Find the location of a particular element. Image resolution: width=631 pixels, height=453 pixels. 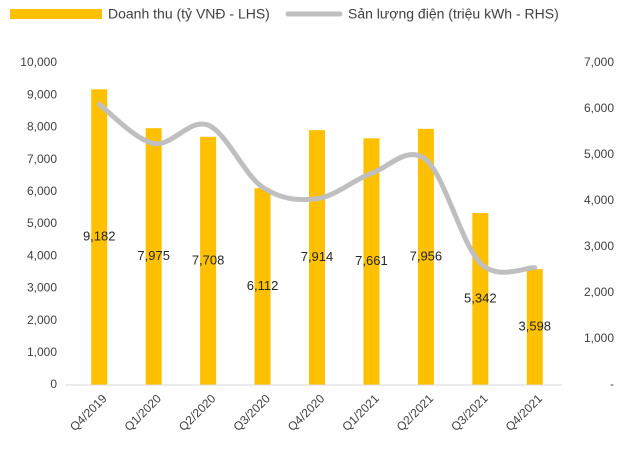

y-tick-label: 8,000 is located at coordinates (42, 127).